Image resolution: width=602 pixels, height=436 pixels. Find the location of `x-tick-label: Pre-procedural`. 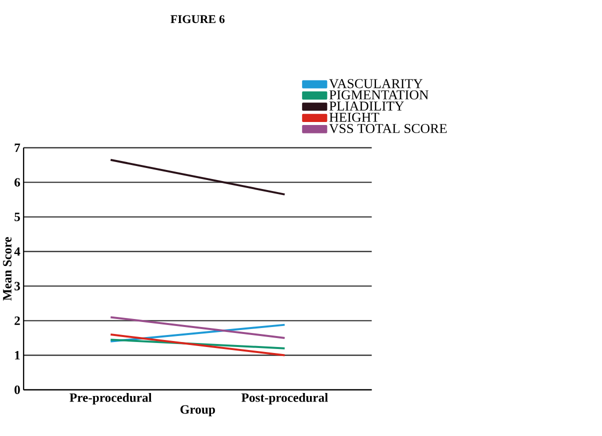

x-tick-label: Pre-procedural is located at coordinates (111, 398).